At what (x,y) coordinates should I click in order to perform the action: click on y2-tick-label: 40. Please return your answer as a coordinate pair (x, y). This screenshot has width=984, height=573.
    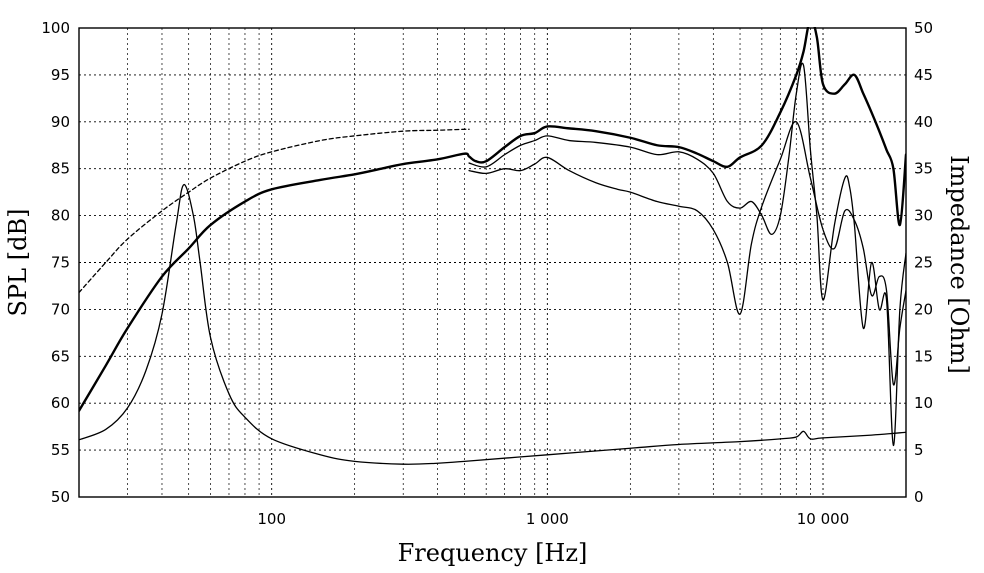
    Looking at the image, I should click on (923, 122).